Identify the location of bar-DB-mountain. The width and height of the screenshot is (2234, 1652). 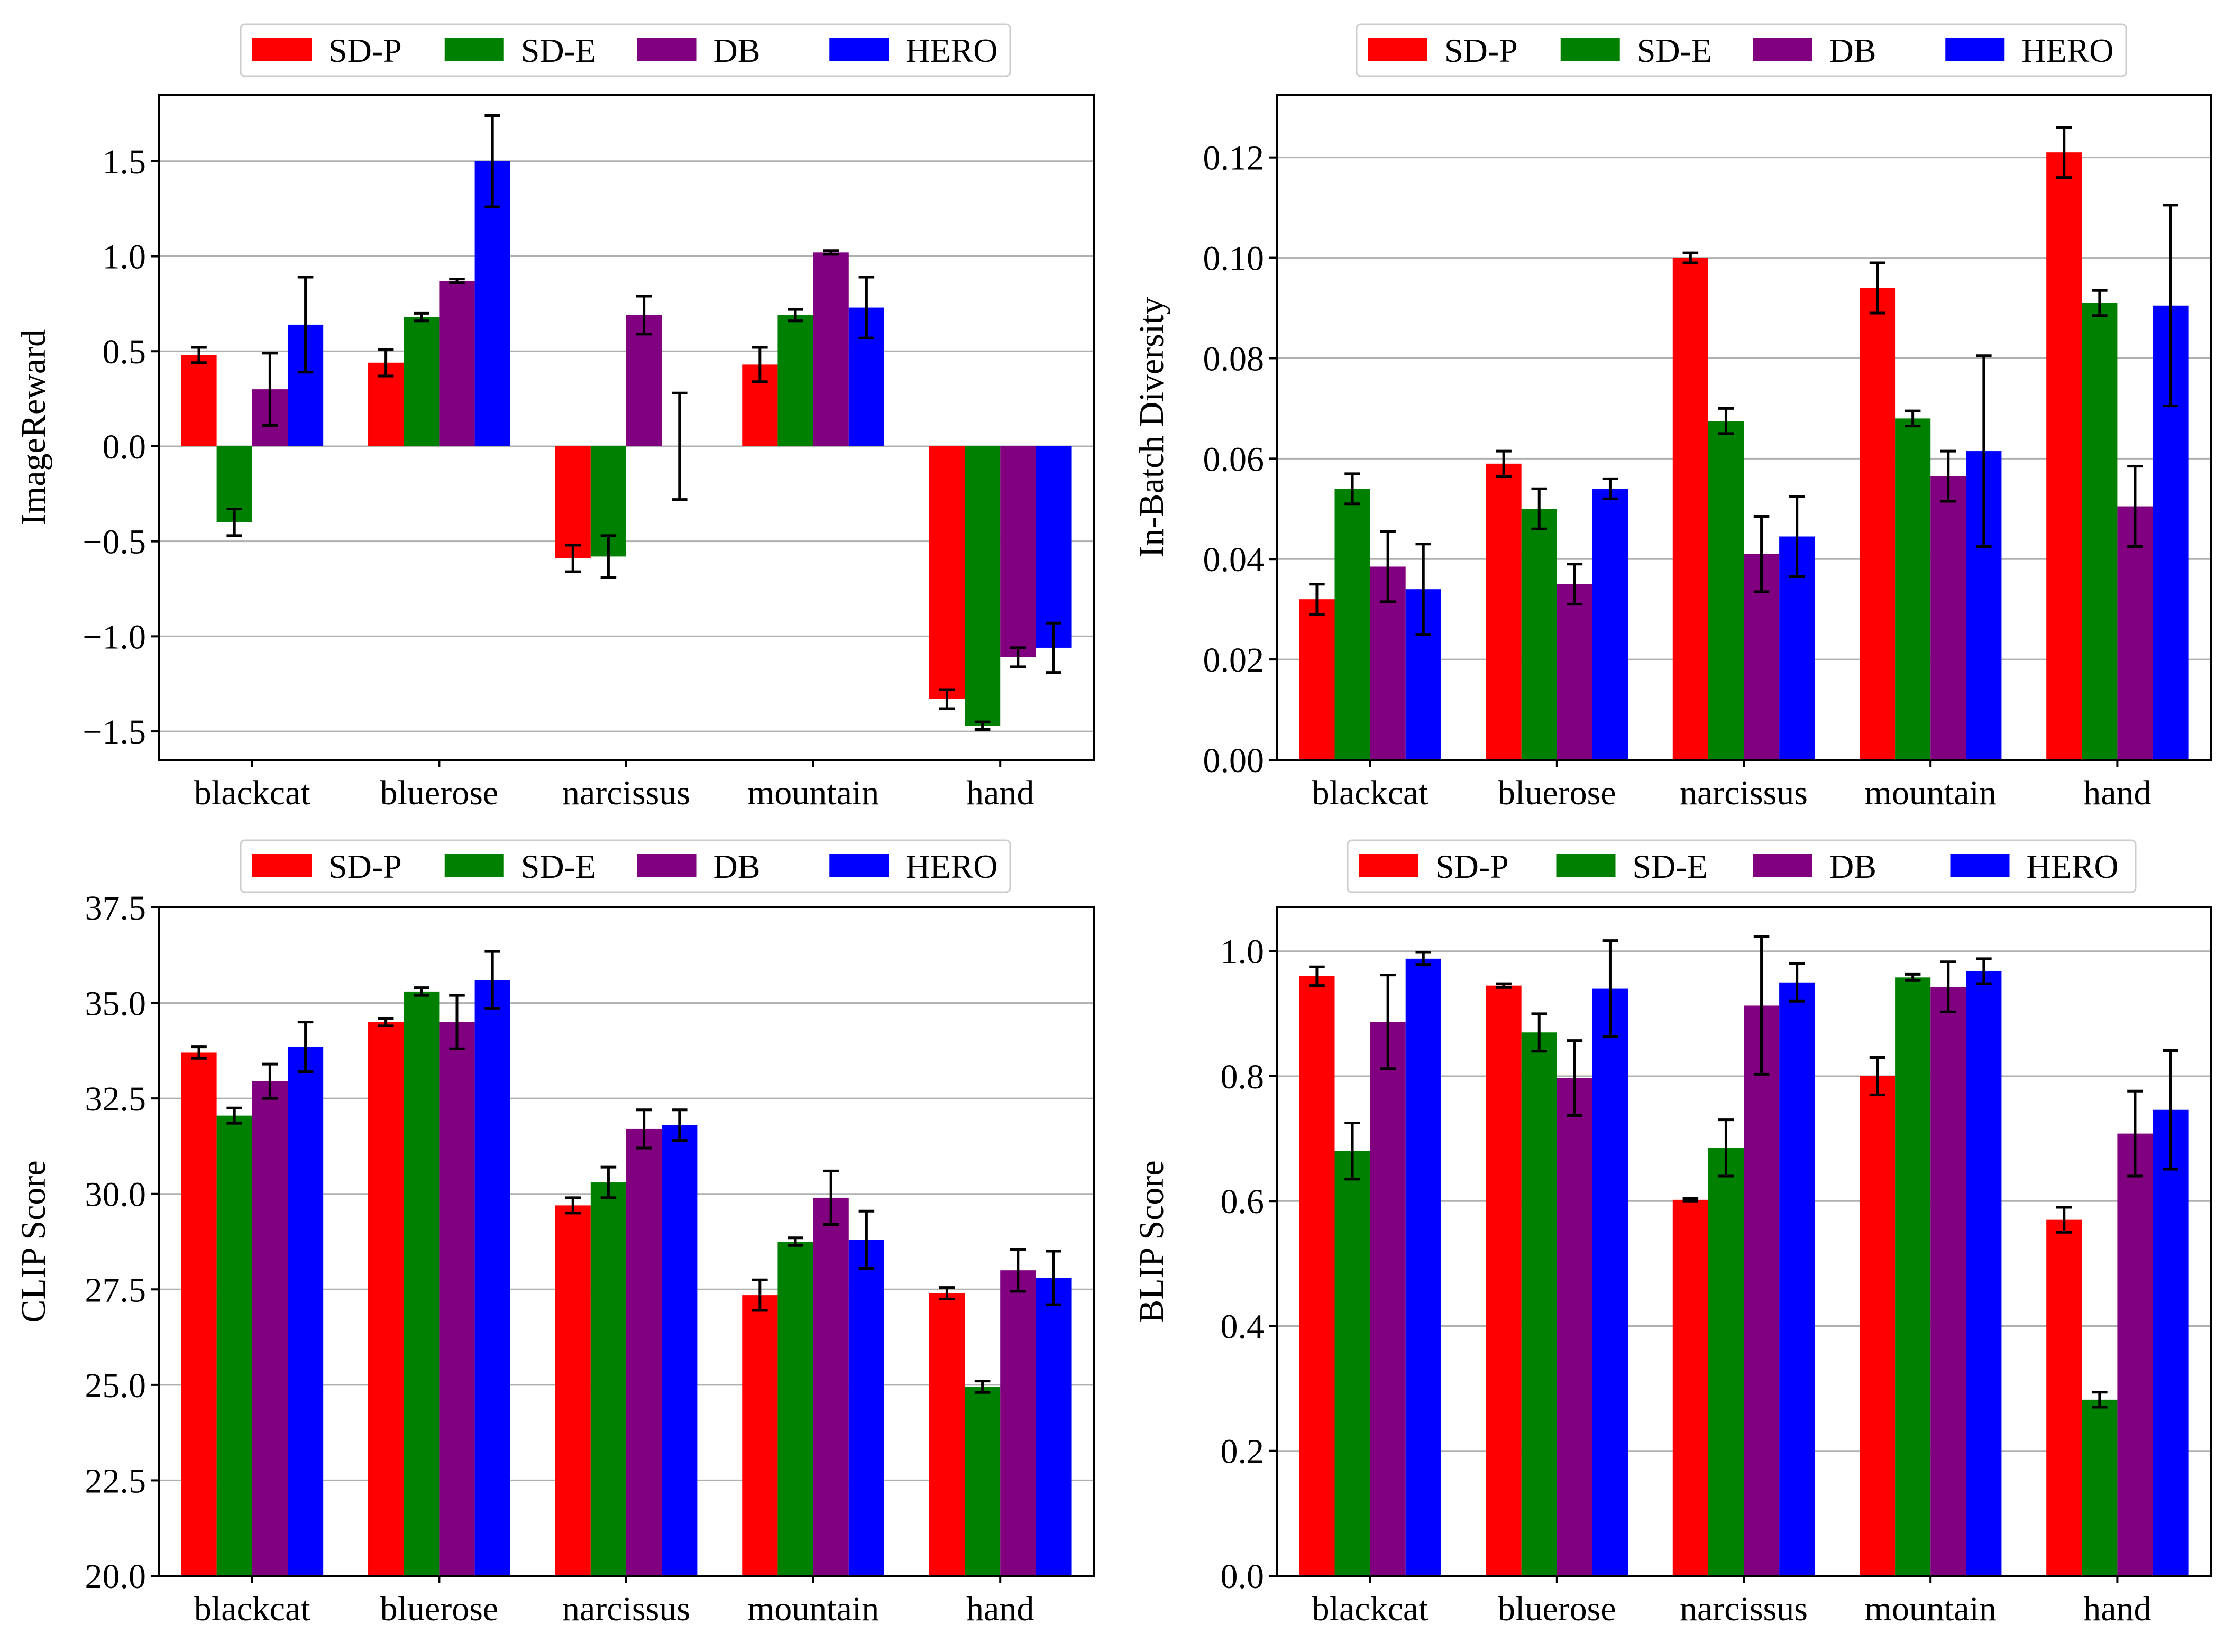
(831, 349).